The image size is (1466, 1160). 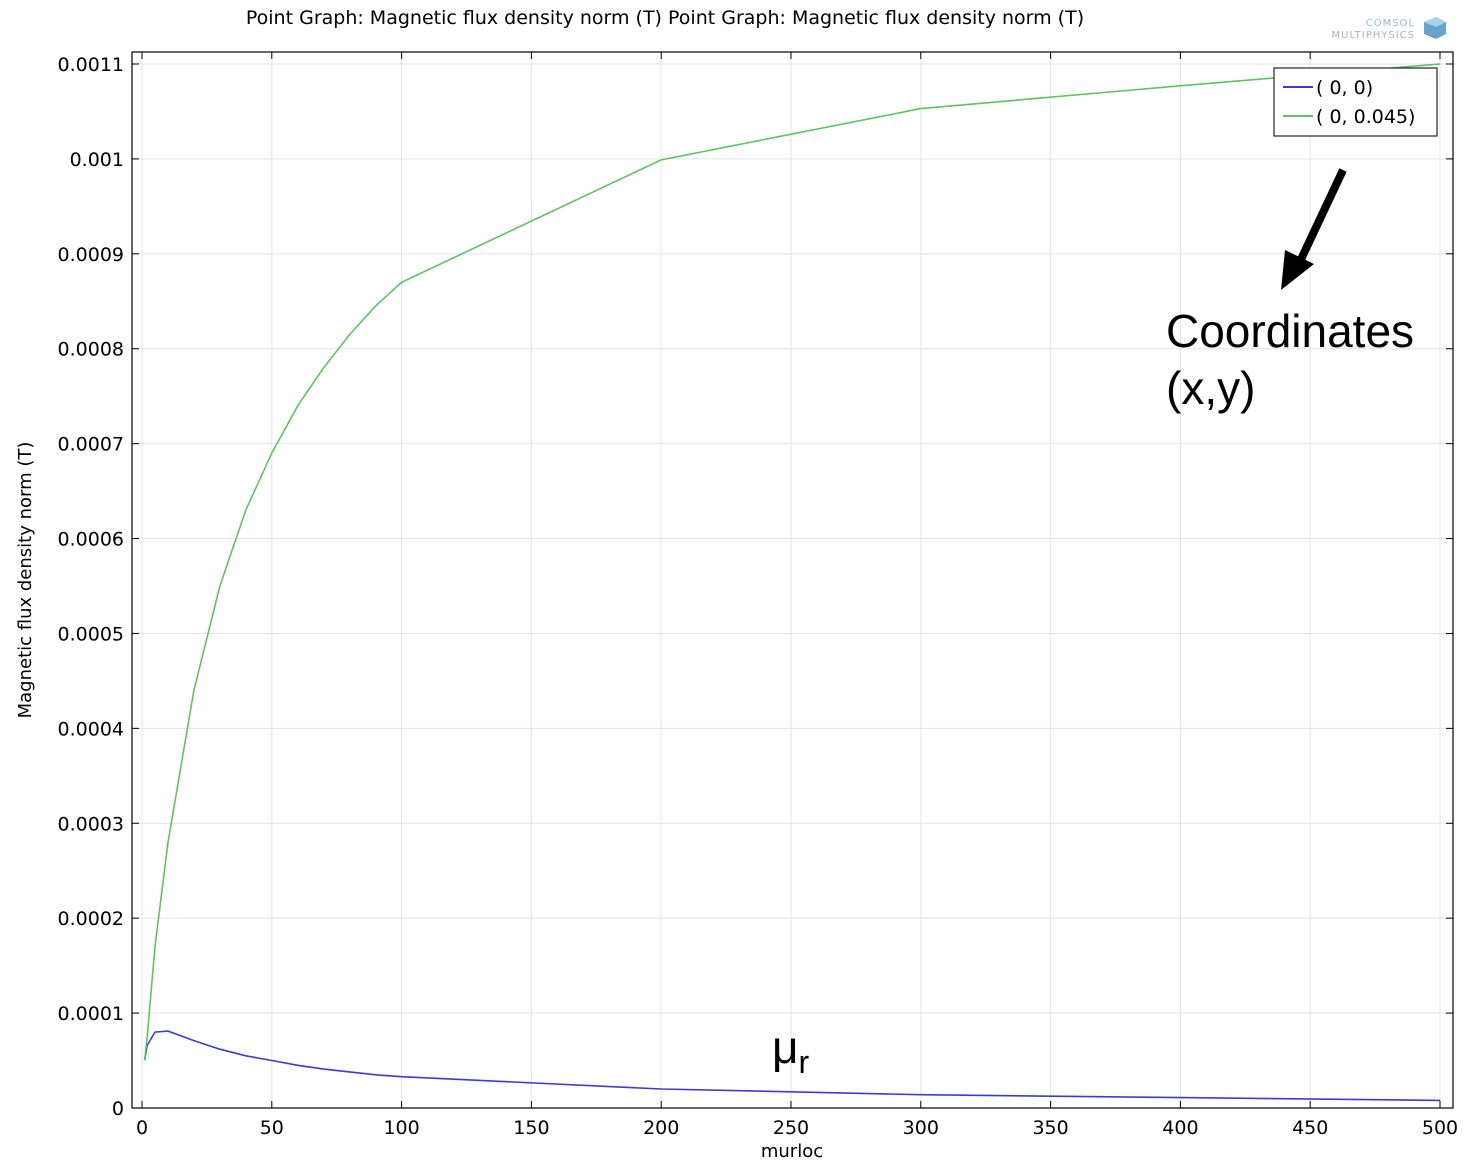 I want to click on y-tick-label: 0, so click(x=118, y=1109).